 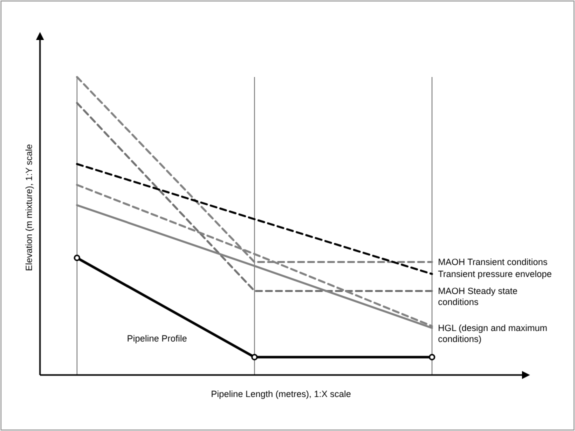 What do you see at coordinates (493, 333) in the screenshot?
I see `series-label: HGL (design and maximum conditions)` at bounding box center [493, 333].